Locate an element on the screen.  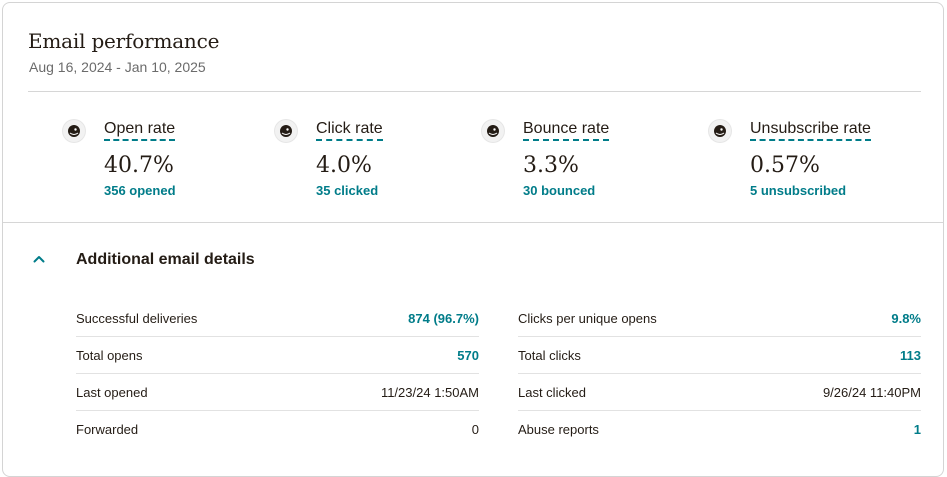
detail-label: Forwarded is located at coordinates (107, 429).